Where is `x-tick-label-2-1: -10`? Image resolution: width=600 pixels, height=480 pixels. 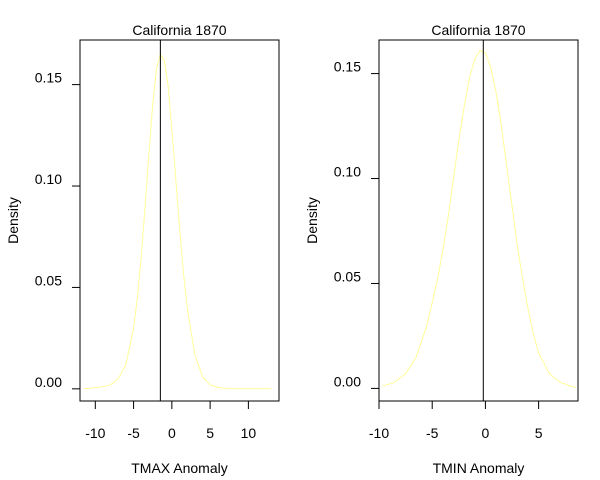
x-tick-label-2-1: -10 is located at coordinates (379, 433).